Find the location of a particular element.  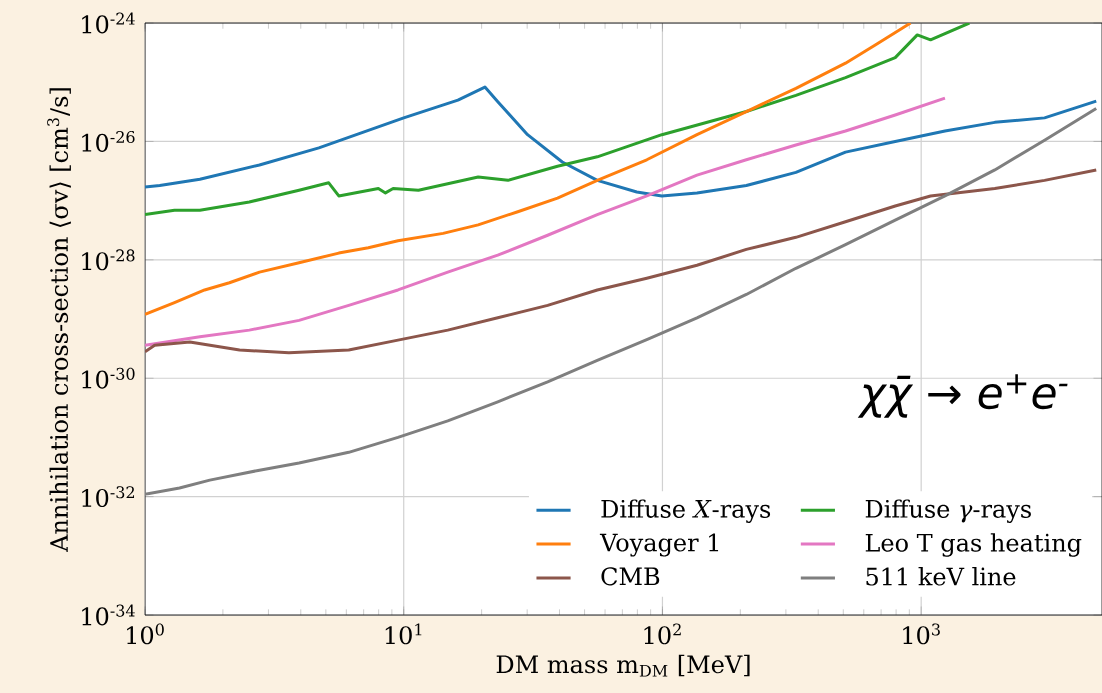

legend-label: CMB is located at coordinates (630, 576).